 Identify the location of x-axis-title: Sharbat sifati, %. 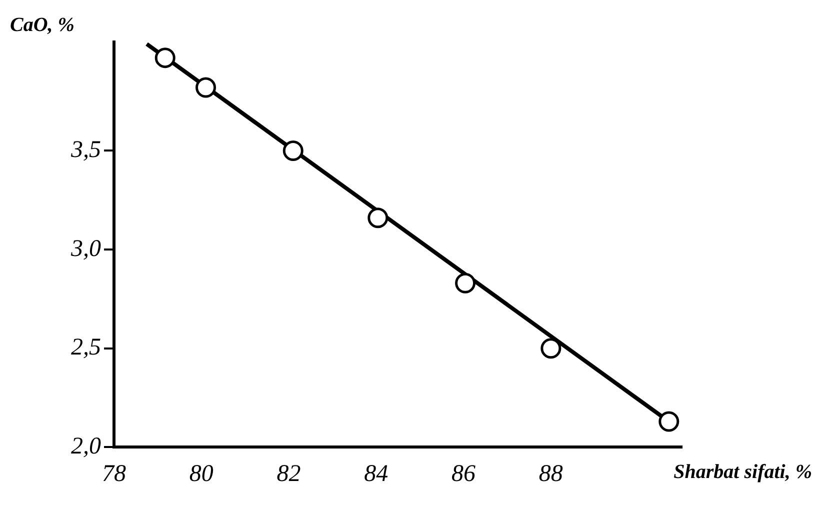
(743, 472).